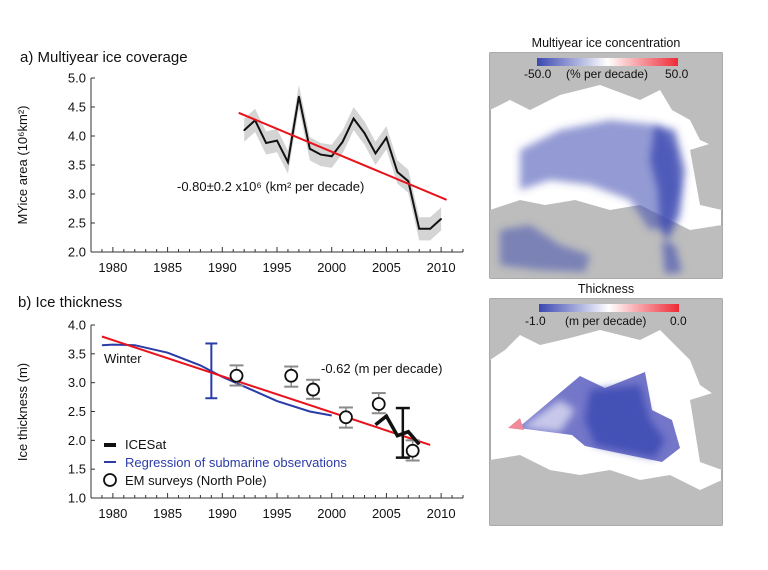 The image size is (768, 570). Describe the element at coordinates (110, 480) in the screenshot. I see `legend-em-swatch` at that location.